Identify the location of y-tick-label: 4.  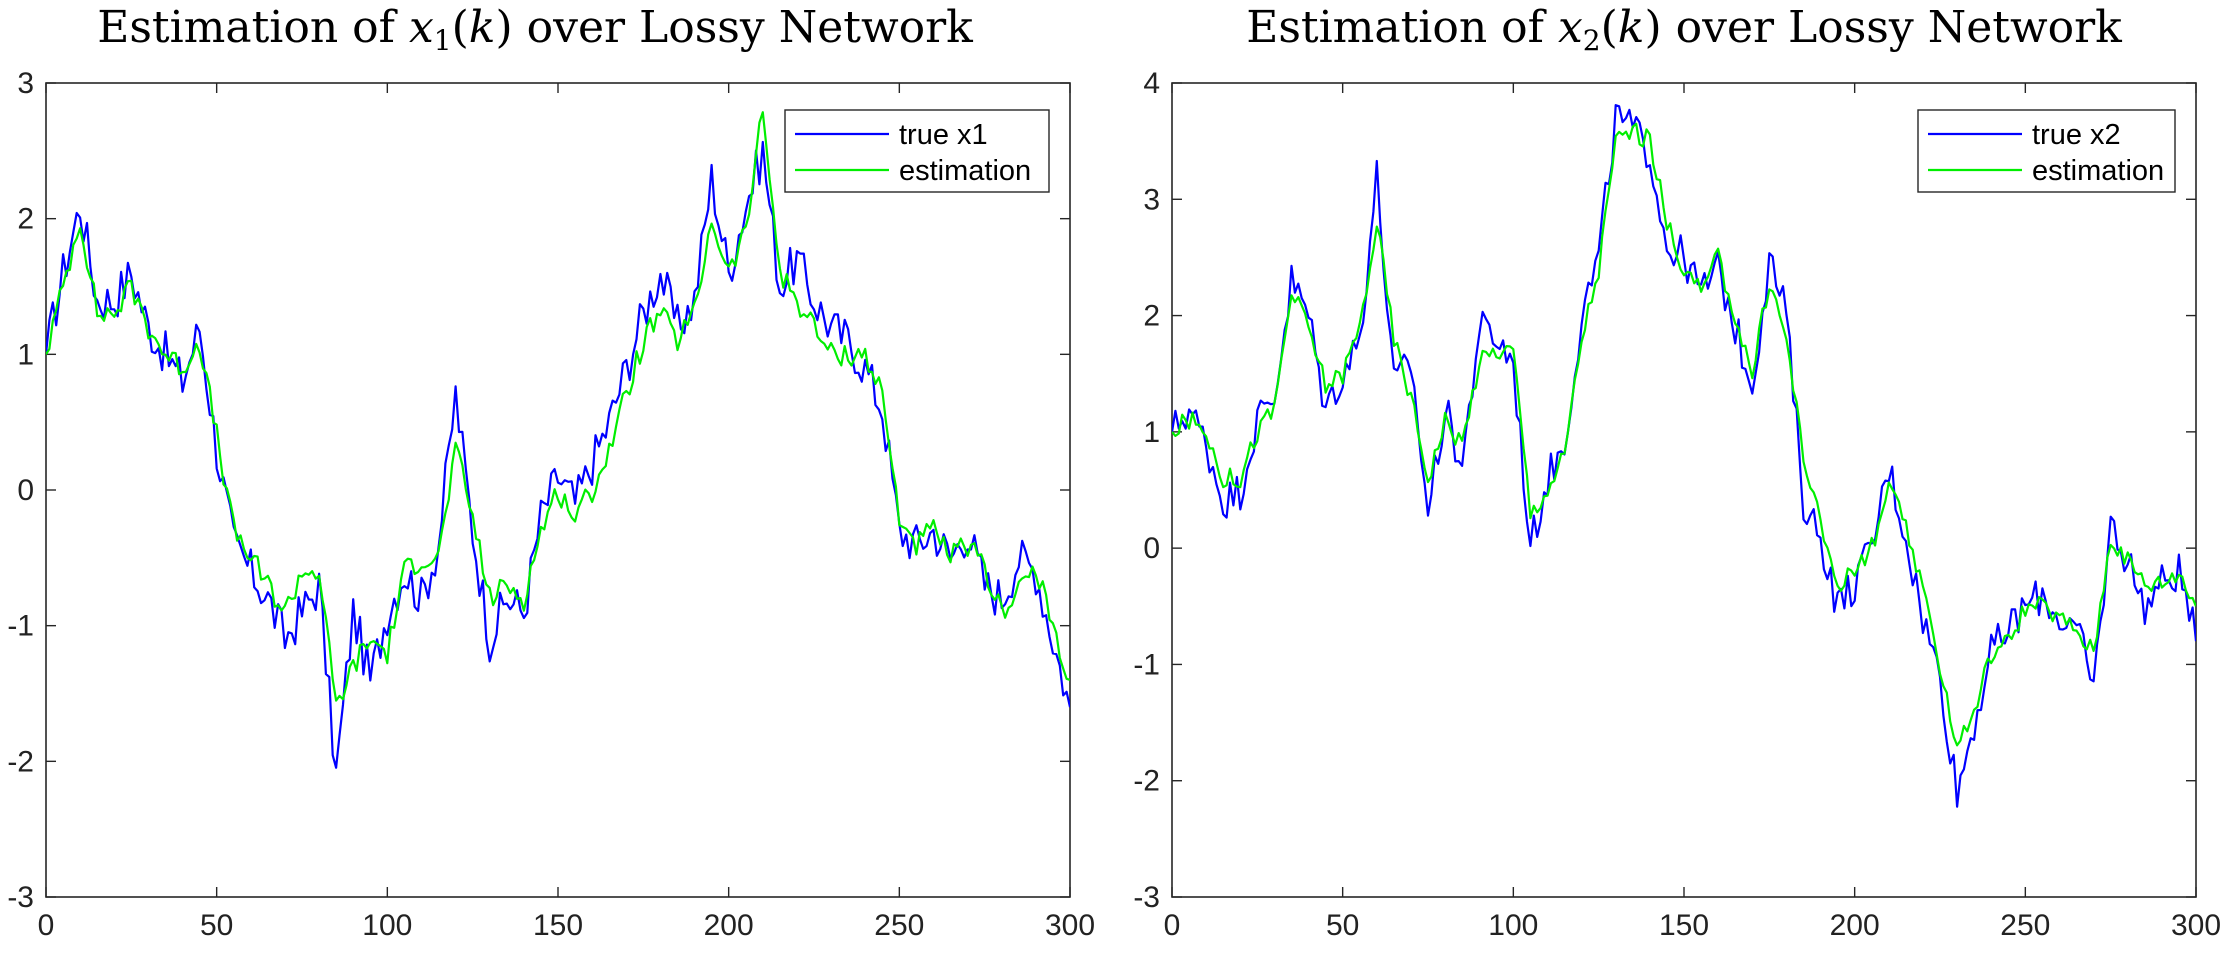
(1151, 83).